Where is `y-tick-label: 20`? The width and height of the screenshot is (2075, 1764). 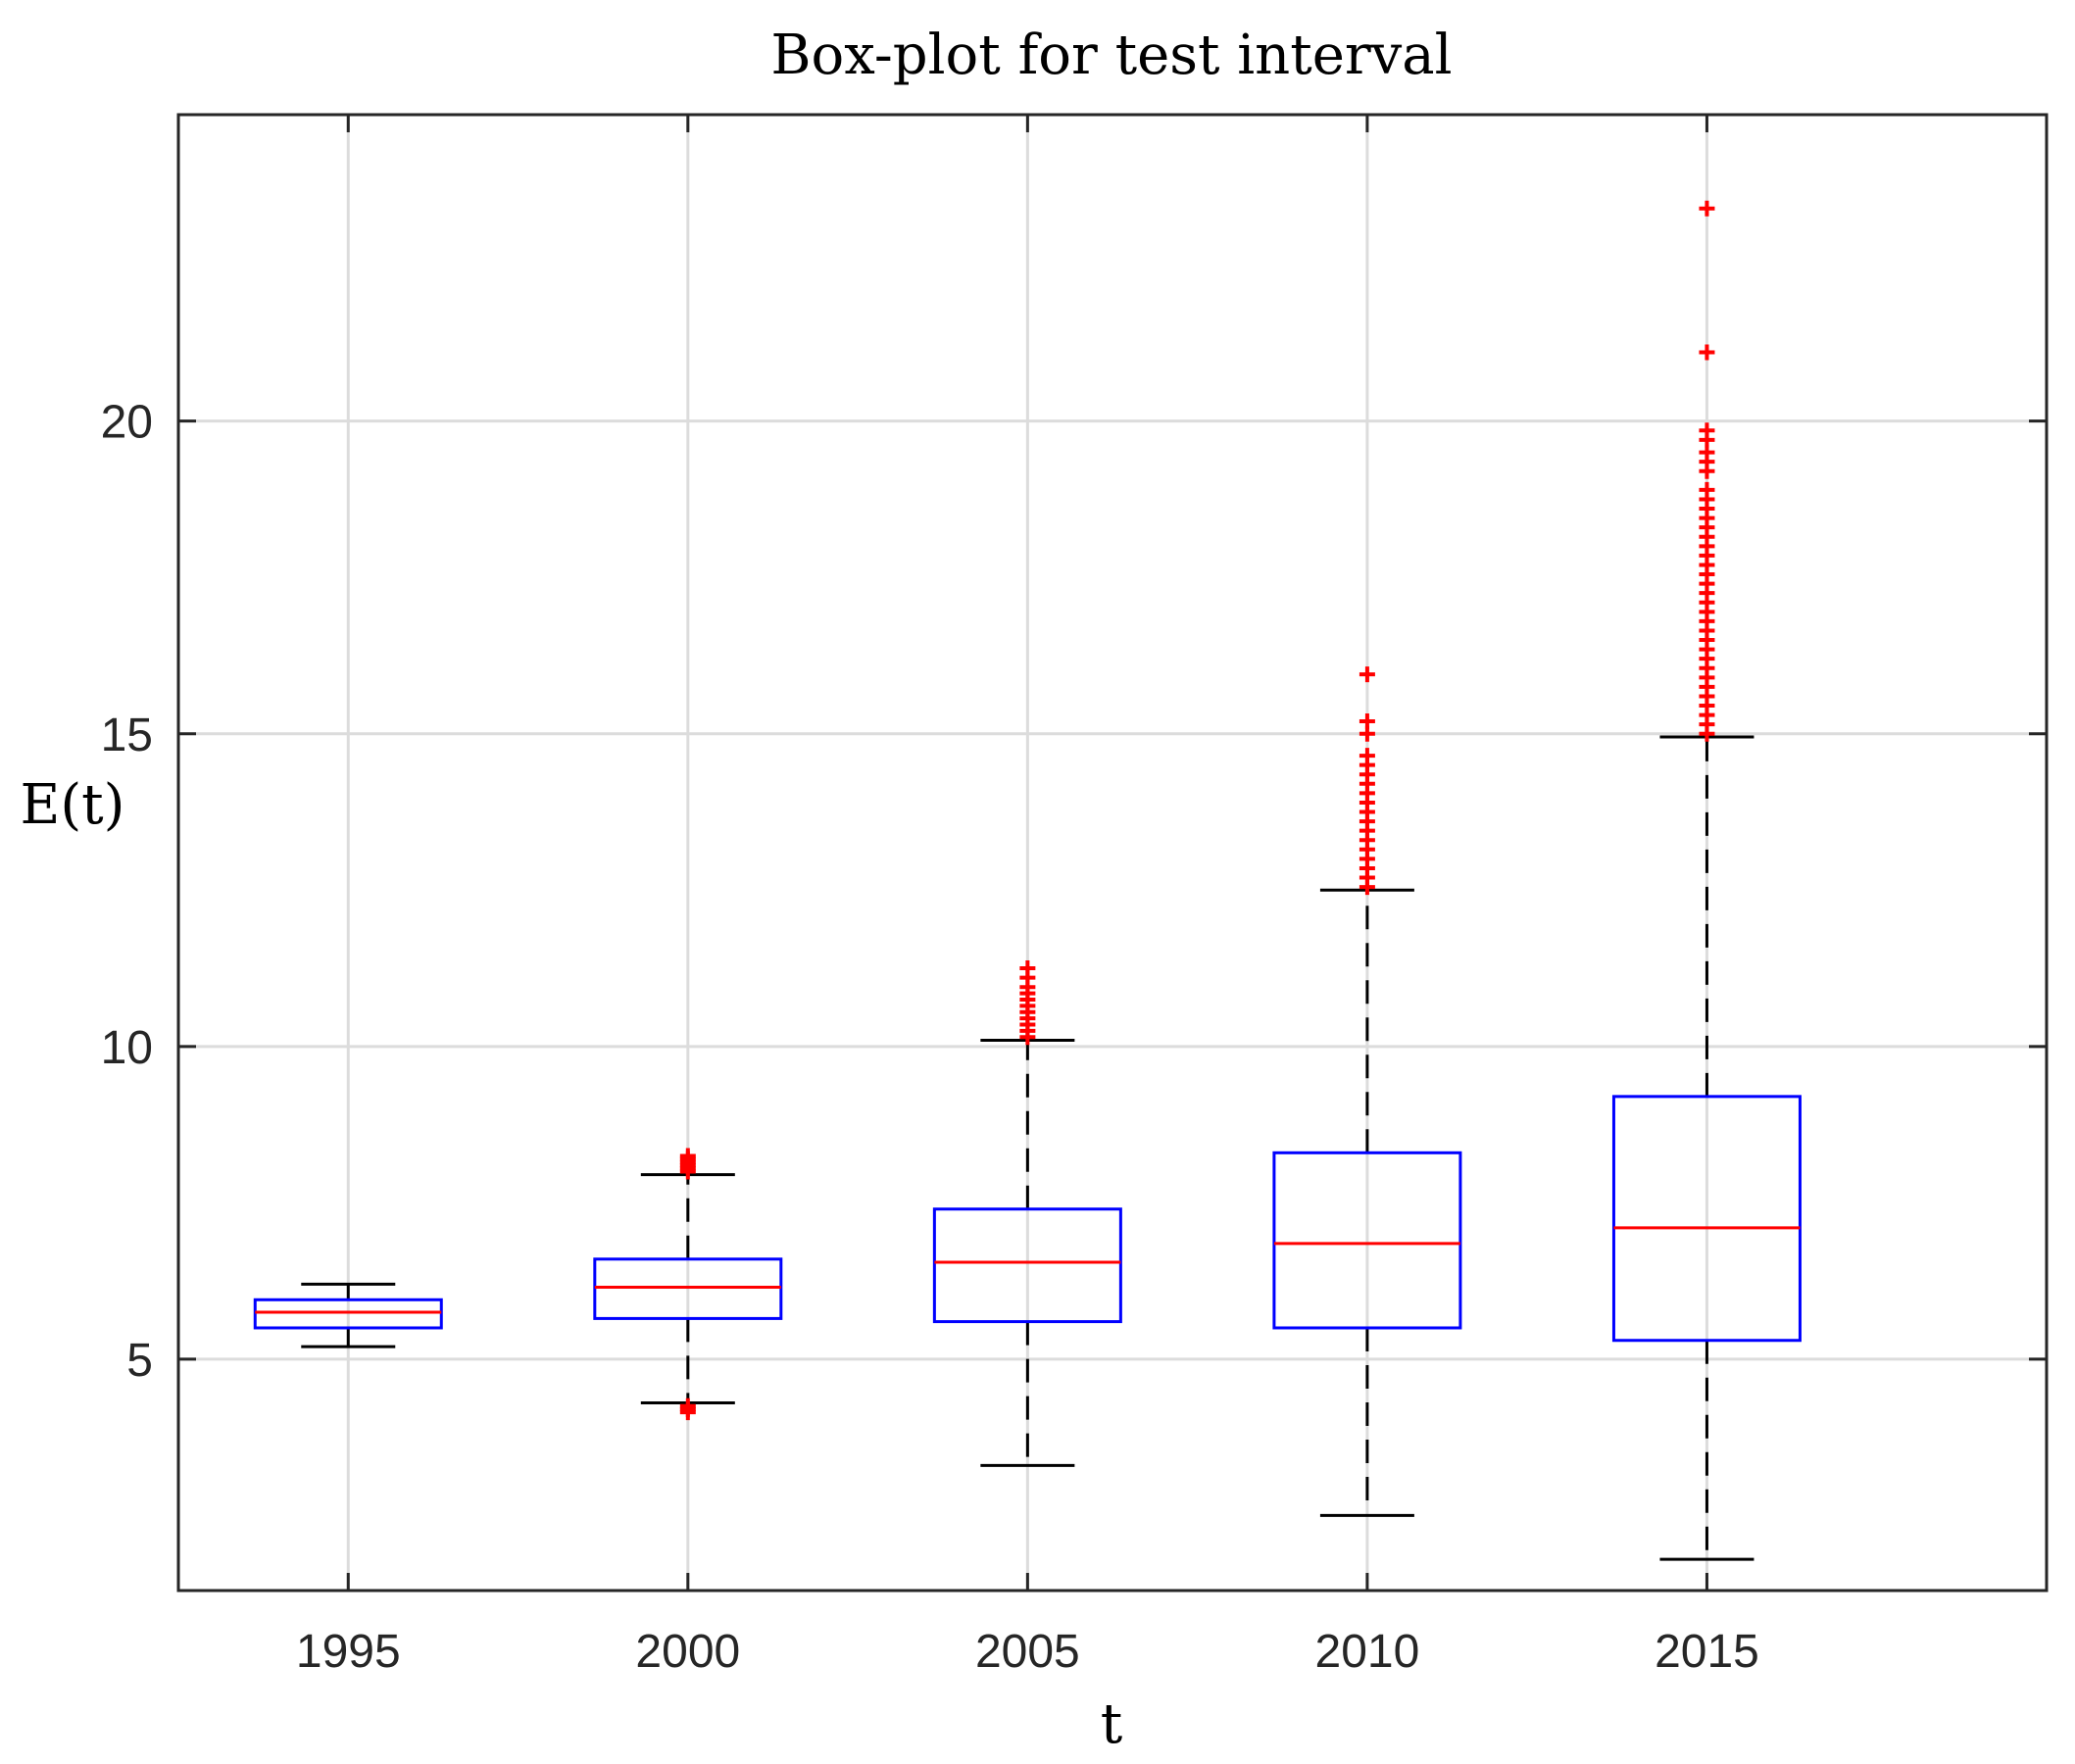
y-tick-label: 20 is located at coordinates (127, 423).